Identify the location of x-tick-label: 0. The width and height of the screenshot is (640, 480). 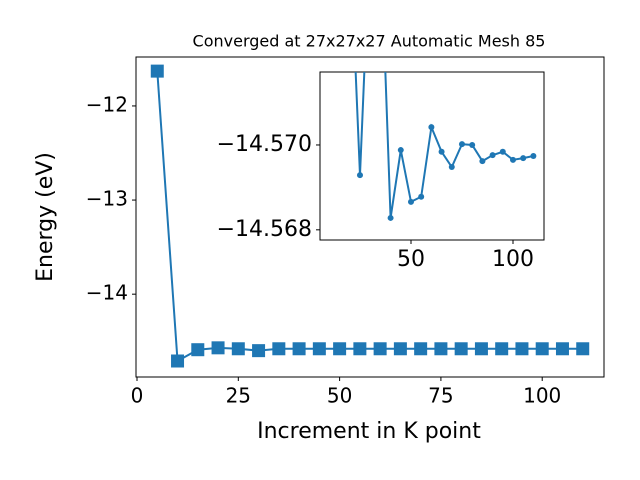
(137, 396).